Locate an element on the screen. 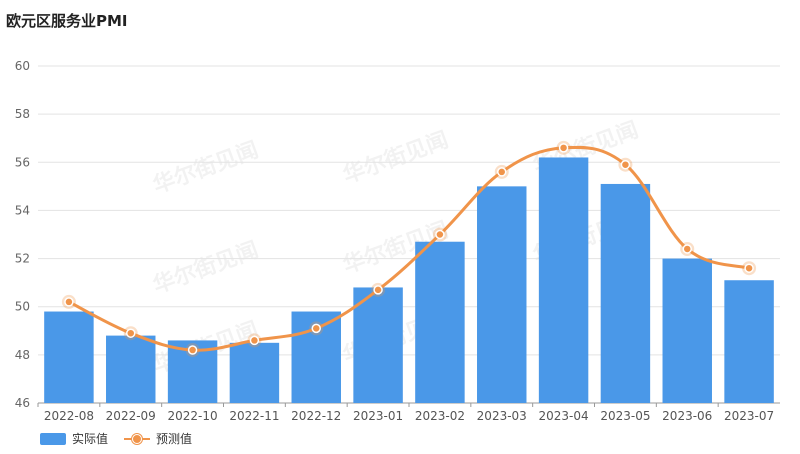 This screenshot has width=800, height=454. x-tick-label: 2023-02 is located at coordinates (440, 416).